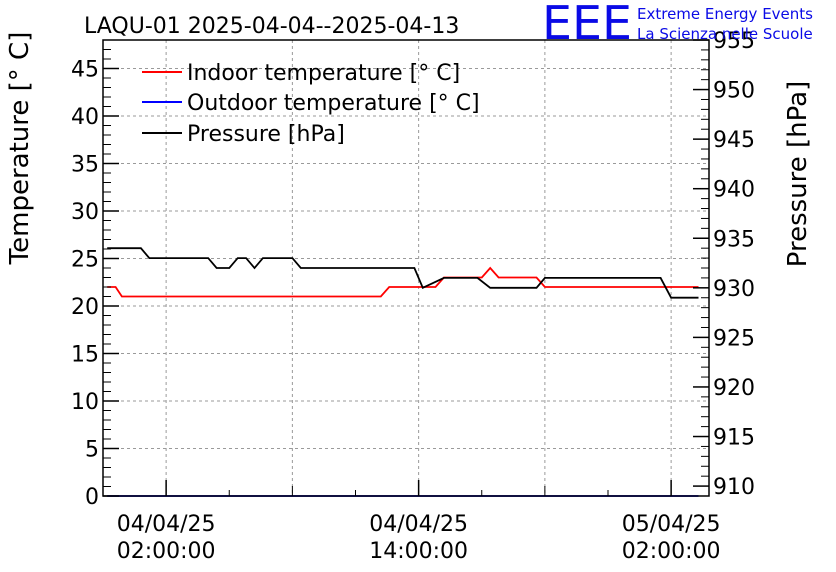 Image resolution: width=836 pixels, height=572 pixels. Describe the element at coordinates (92, 497) in the screenshot. I see `y-tick-label: 0` at that location.